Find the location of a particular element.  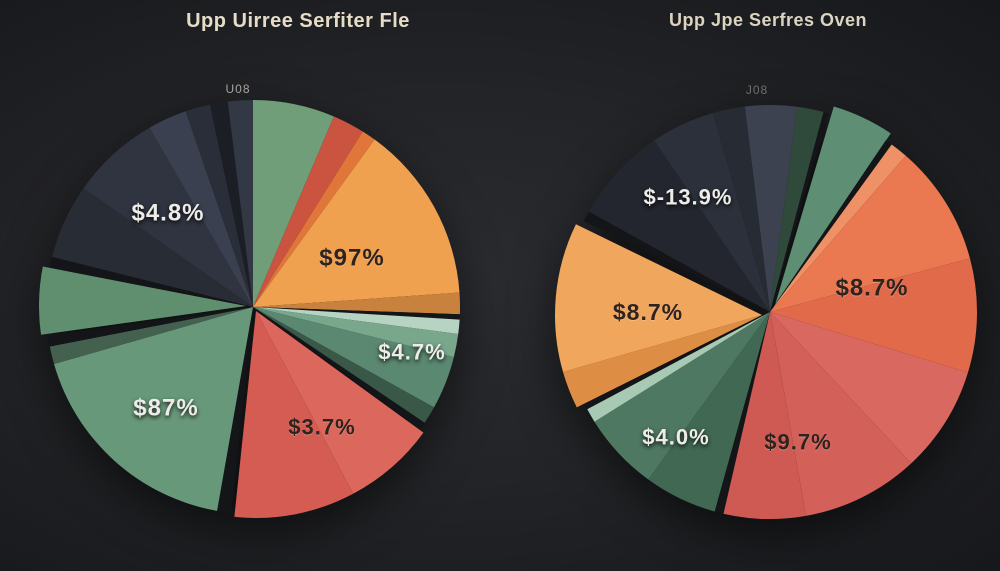

pie-slice-red-a is located at coordinates (869, 388).